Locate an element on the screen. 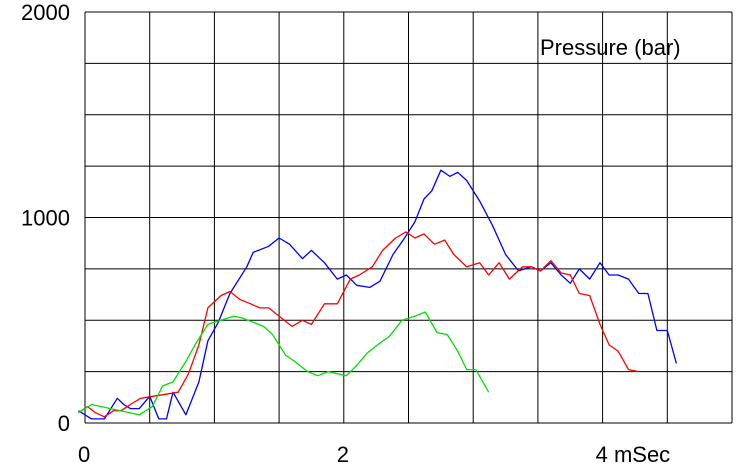 The image size is (747, 470). x-tick-label: 4 mSec is located at coordinates (633, 454).